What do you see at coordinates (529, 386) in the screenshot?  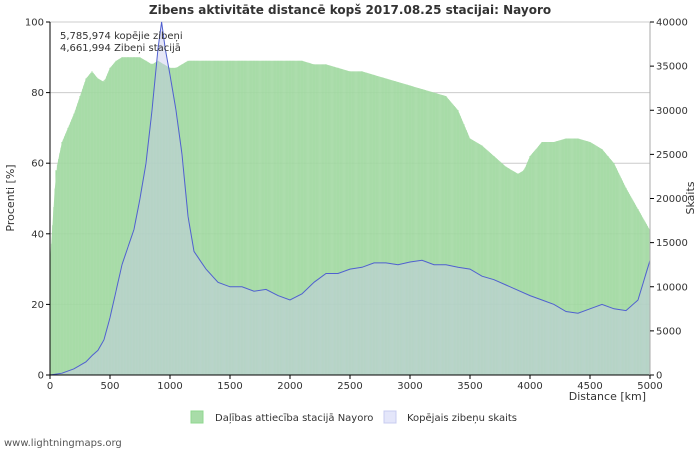 I see `x-tick-label: 4000` at bounding box center [529, 386].